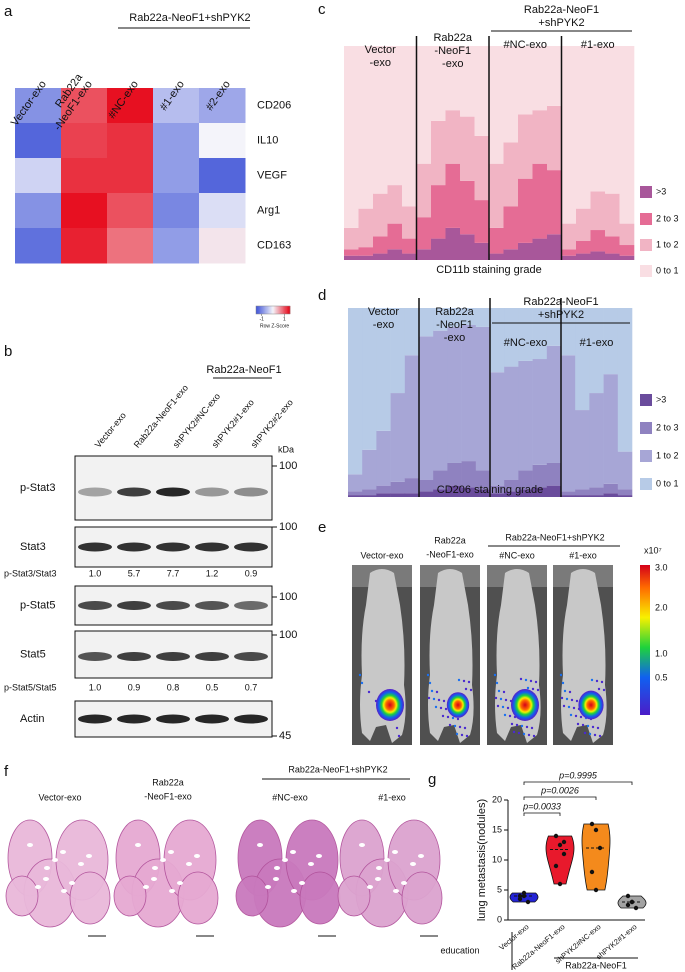  Describe the element at coordinates (661, 653) in the screenshot. I see `color-scale-tick: 1.0` at that location.